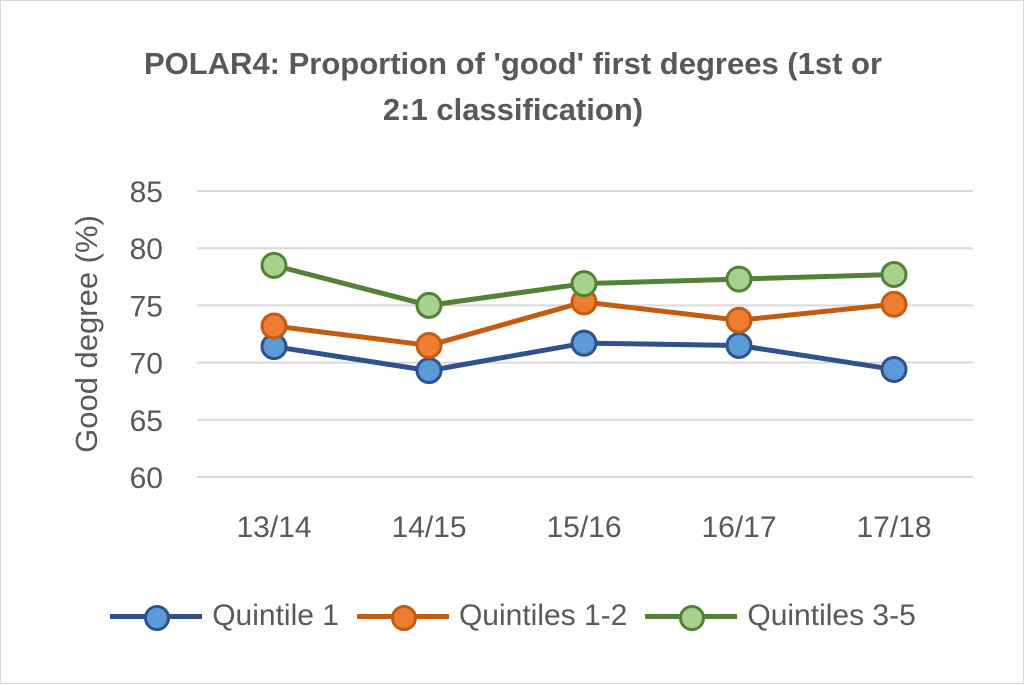 The height and width of the screenshot is (685, 1024). Describe the element at coordinates (275, 615) in the screenshot. I see `legend-label-1: Quintile 1` at that location.